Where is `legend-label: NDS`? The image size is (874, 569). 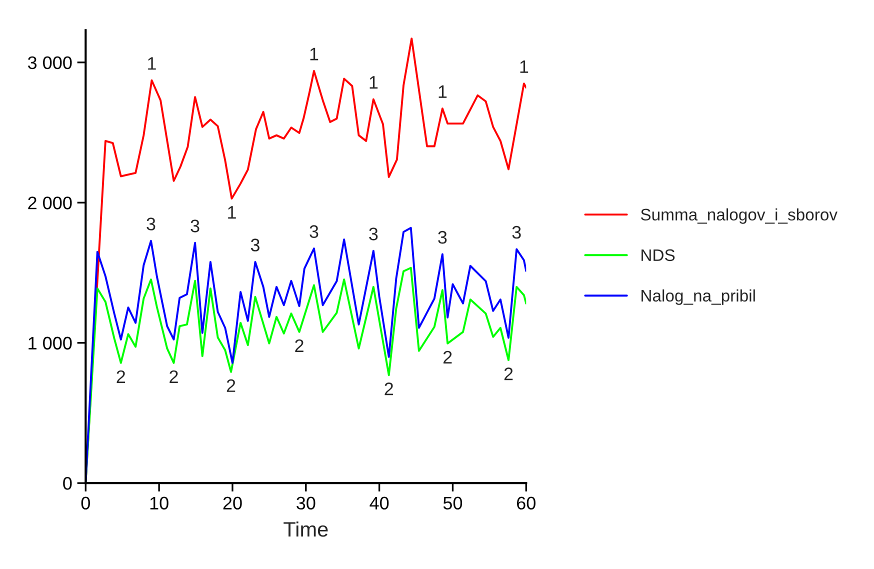 legend-label: NDS is located at coordinates (658, 255).